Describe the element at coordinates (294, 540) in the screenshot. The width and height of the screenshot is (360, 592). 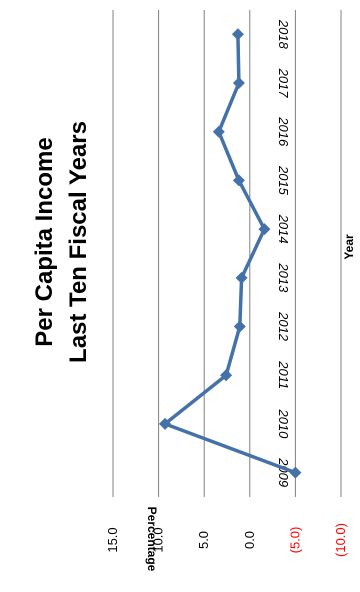
I see `y-tick-label: (5.0)` at that location.